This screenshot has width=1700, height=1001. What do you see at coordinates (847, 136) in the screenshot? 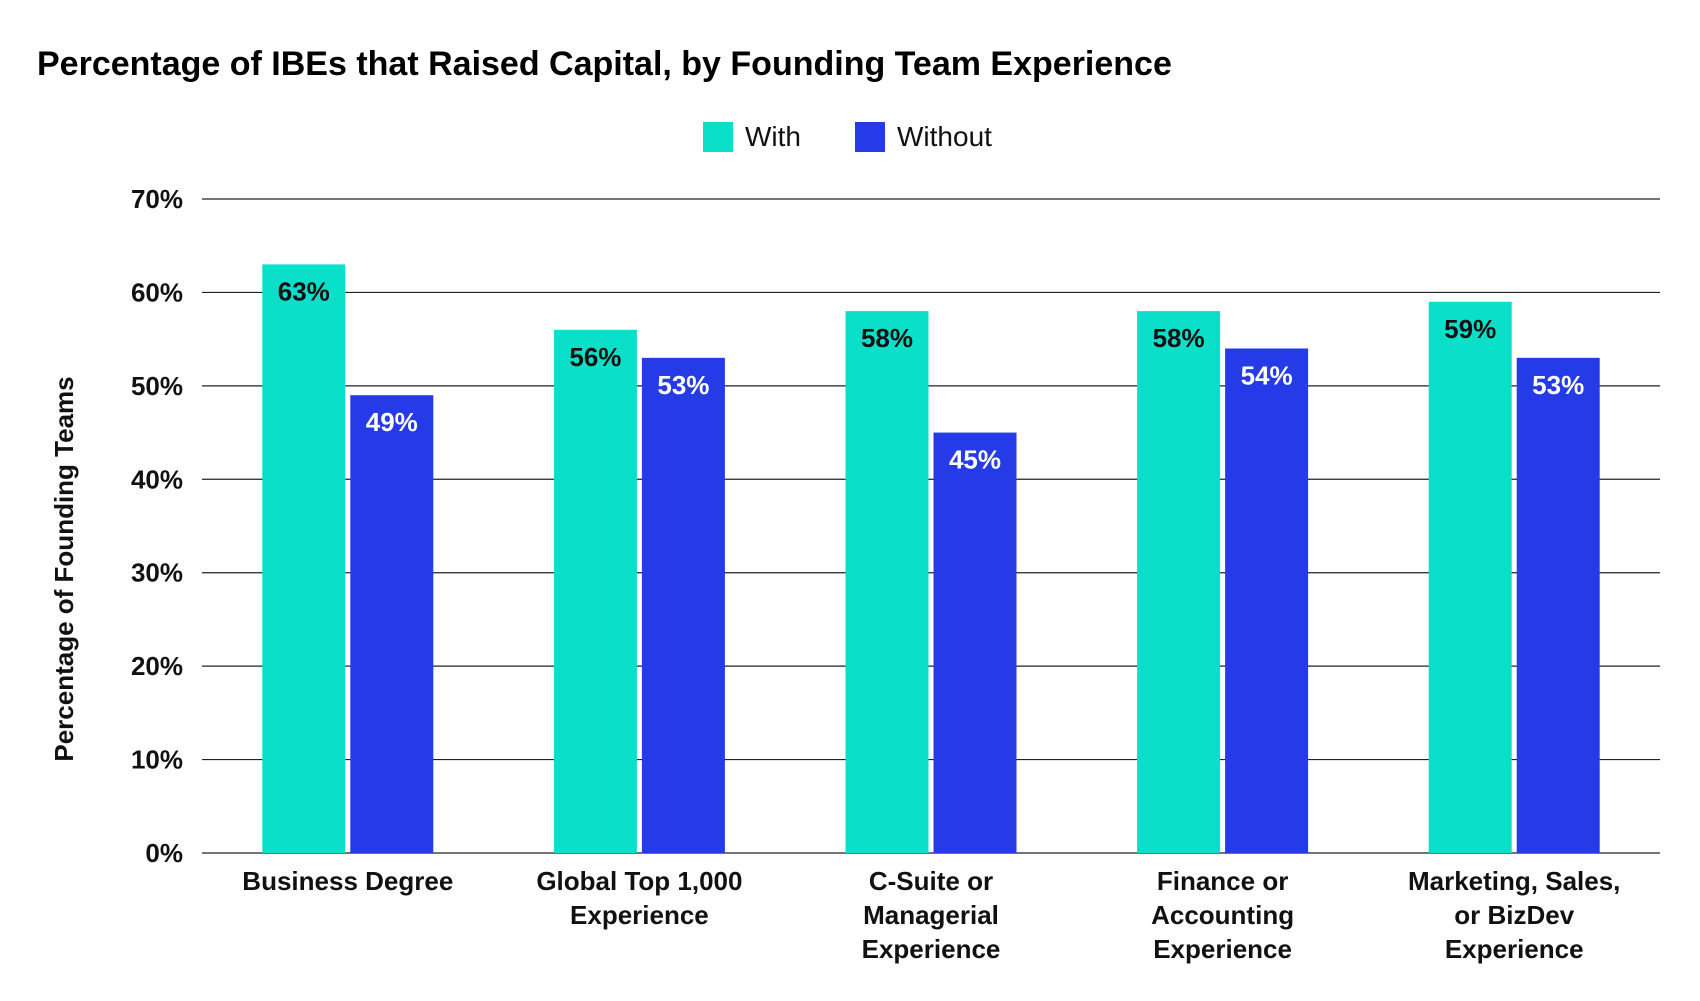
I see `legend: With Without` at bounding box center [847, 136].